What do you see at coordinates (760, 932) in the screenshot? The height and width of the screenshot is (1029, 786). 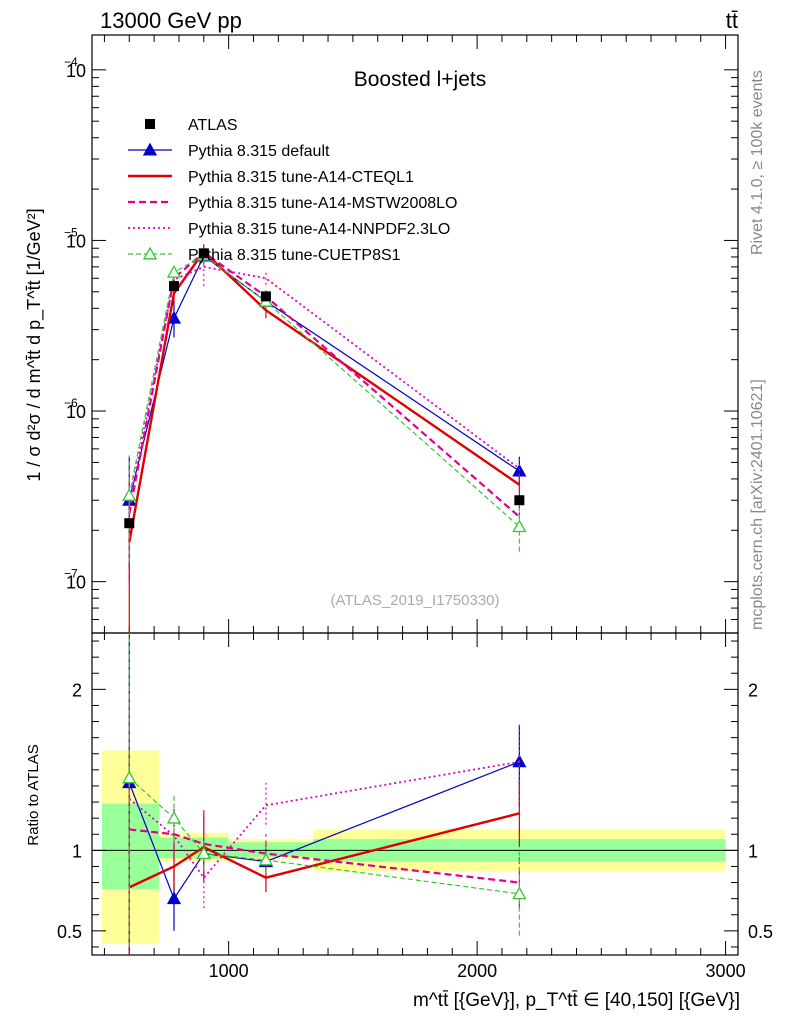 I see `ratio-y-tick-label-right-0: 0.5` at bounding box center [760, 932].